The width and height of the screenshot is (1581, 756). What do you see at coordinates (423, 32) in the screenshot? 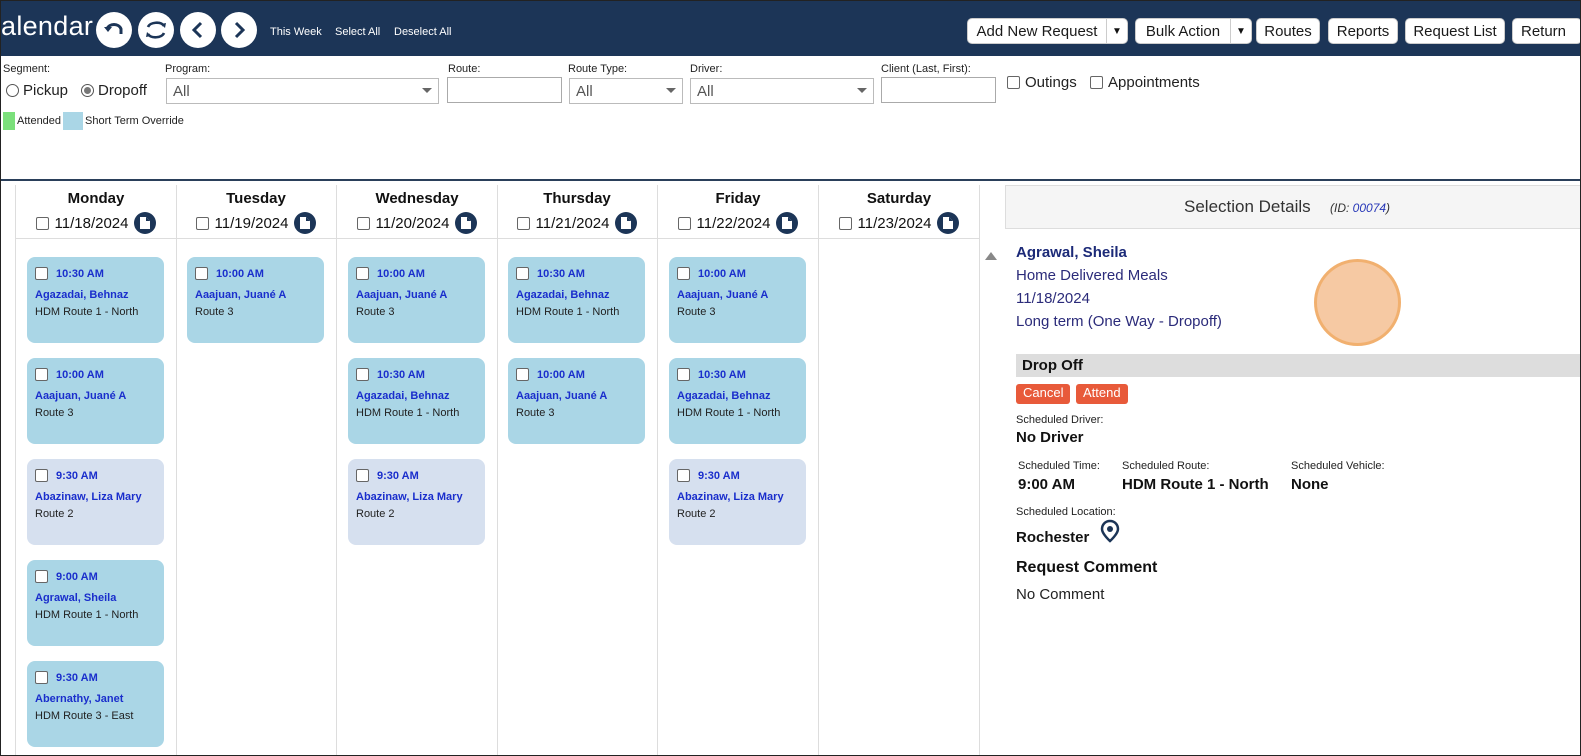
I see `deselect-all-link: Deselect All` at bounding box center [423, 32].